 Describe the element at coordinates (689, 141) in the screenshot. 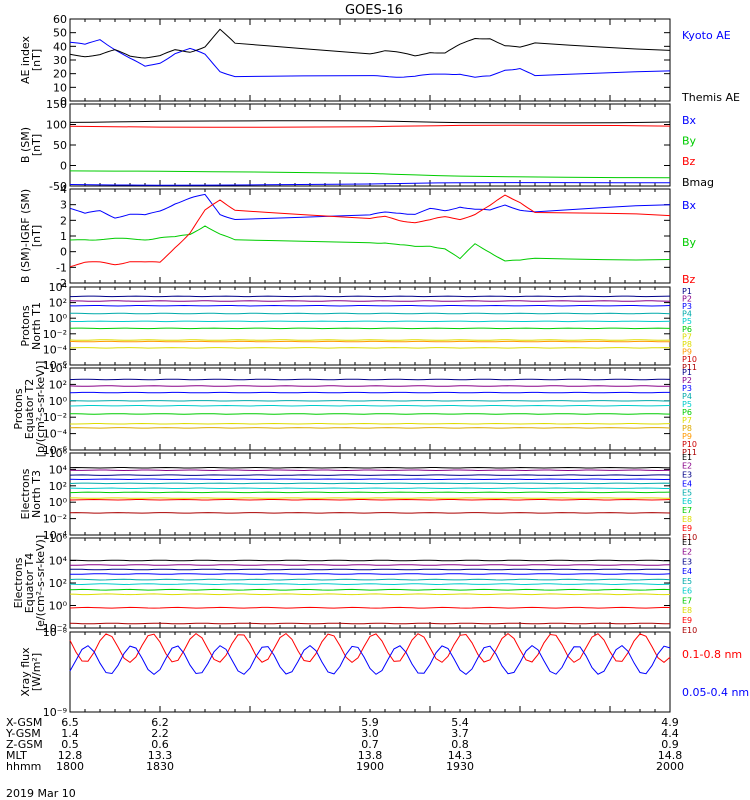

I see `legend-By: By` at that location.